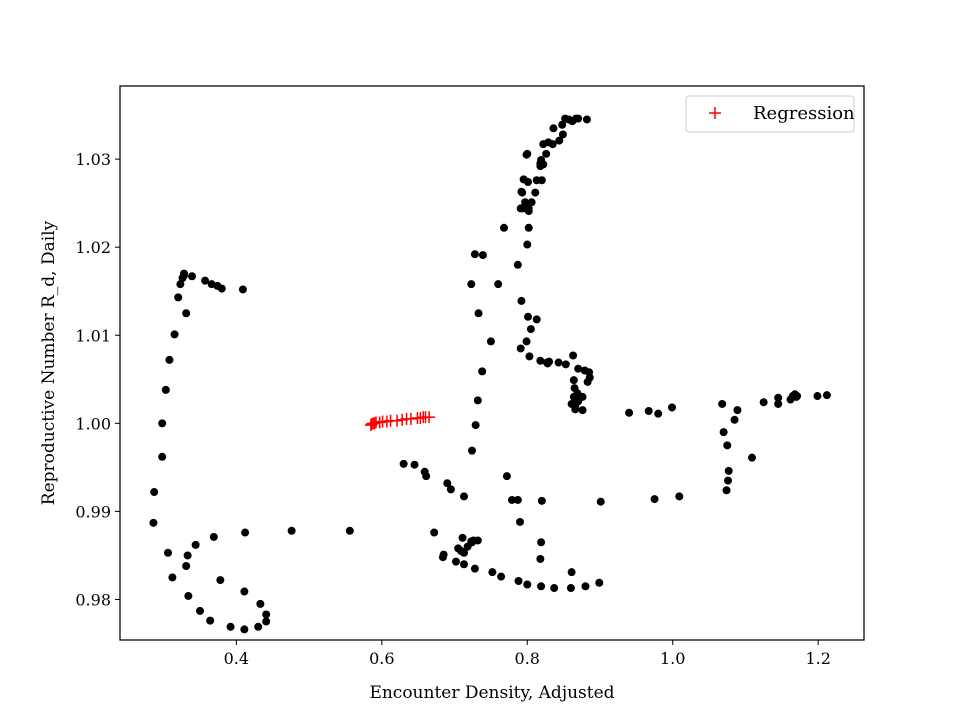  What do you see at coordinates (49, 362) in the screenshot?
I see `y-axis-label: Reproductive Number R_d, Daily` at bounding box center [49, 362].